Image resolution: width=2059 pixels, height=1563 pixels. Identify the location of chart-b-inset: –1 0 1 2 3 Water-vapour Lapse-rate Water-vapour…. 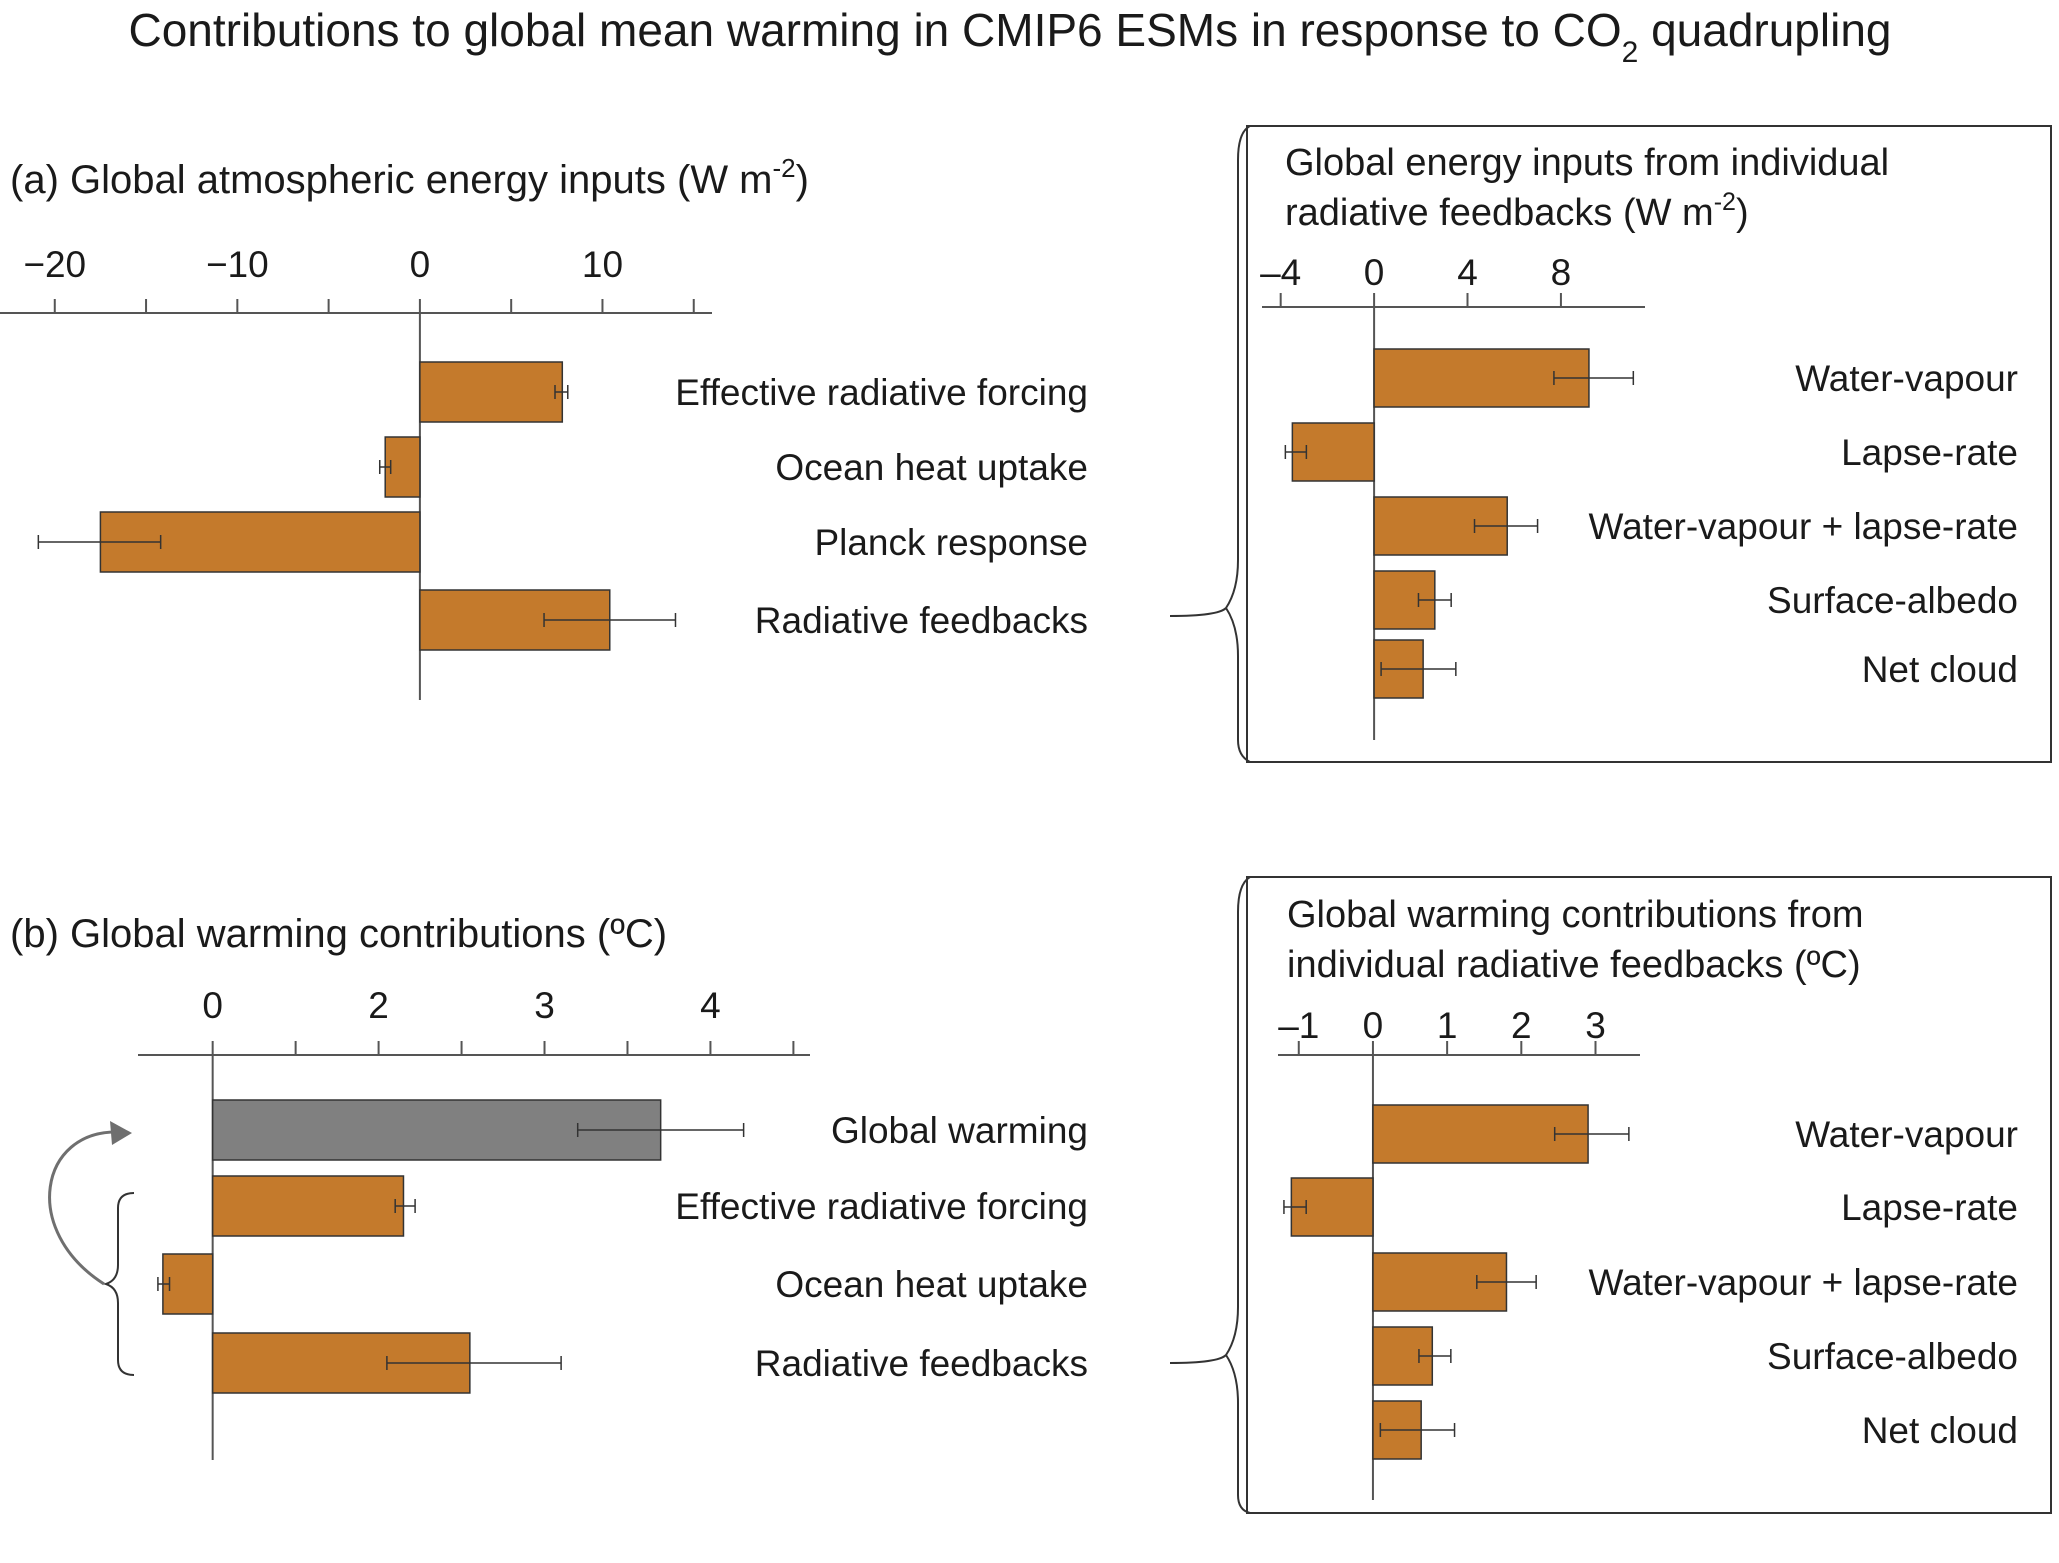
(1648, 1252).